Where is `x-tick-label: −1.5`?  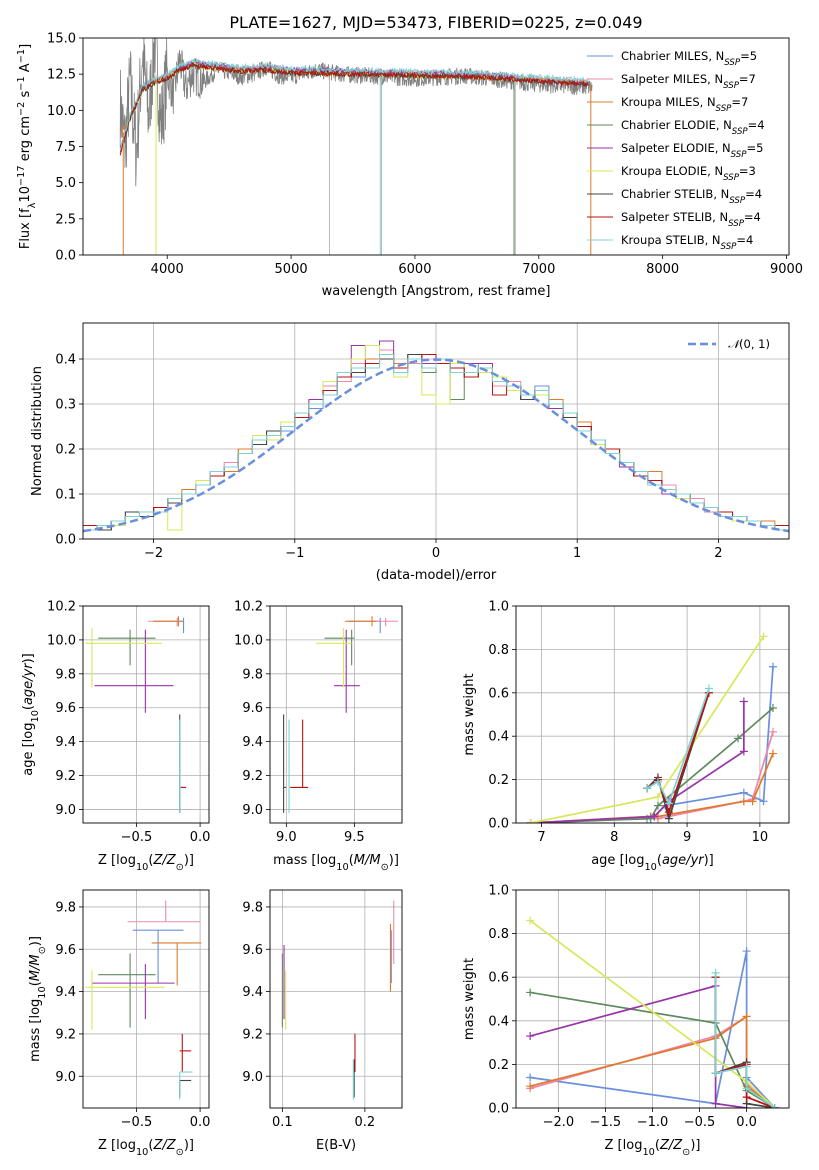 x-tick-label: −1.5 is located at coordinates (606, 1122).